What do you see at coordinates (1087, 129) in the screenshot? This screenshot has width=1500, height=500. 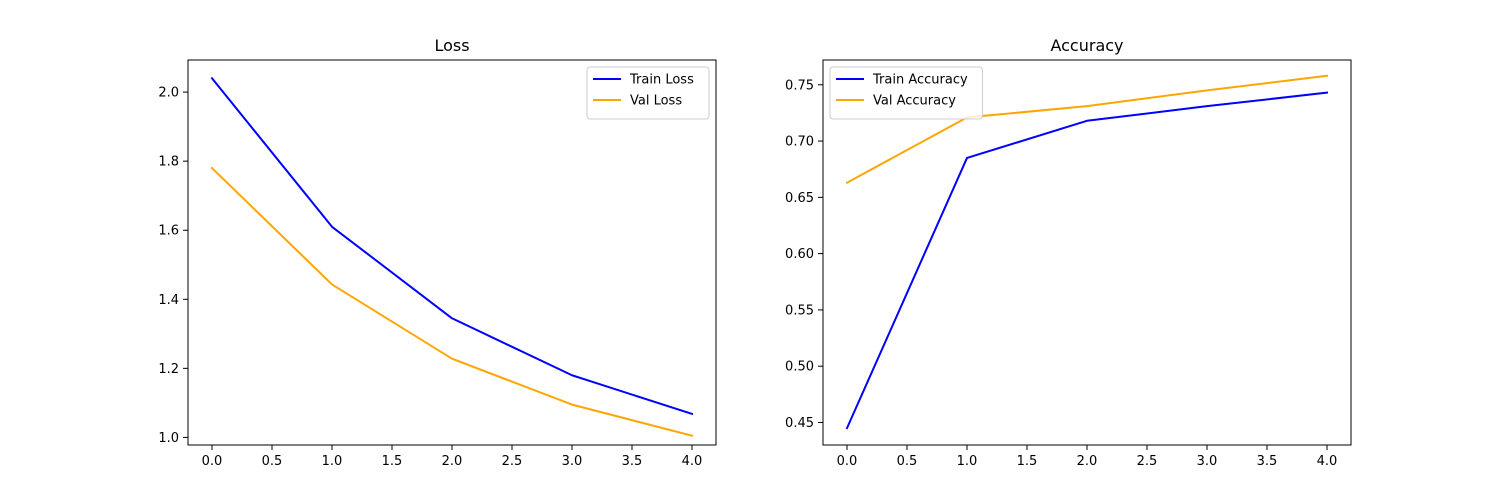 I see `series-line-val-accuracy` at bounding box center [1087, 129].